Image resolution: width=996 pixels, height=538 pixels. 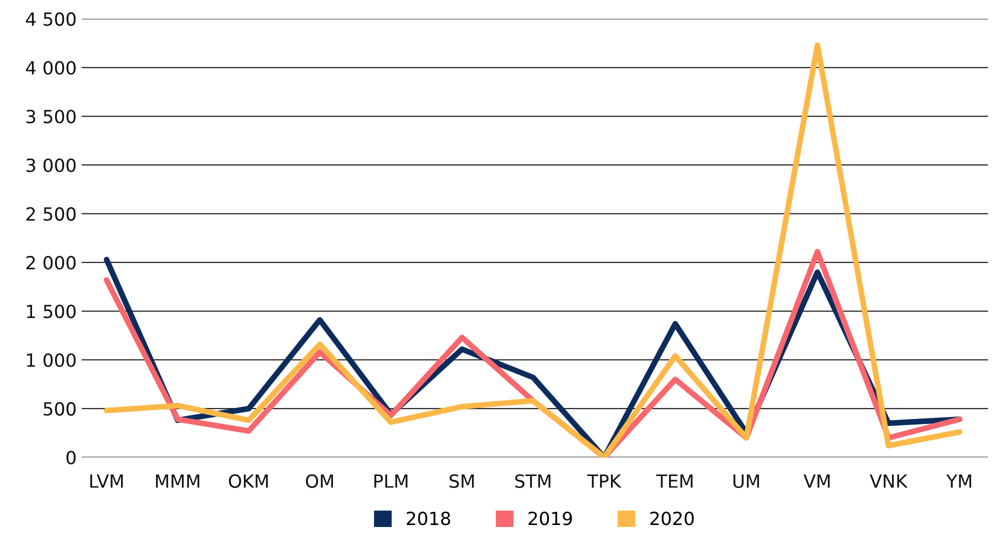 What do you see at coordinates (959, 481) in the screenshot?
I see `x-tick-label: YM` at bounding box center [959, 481].